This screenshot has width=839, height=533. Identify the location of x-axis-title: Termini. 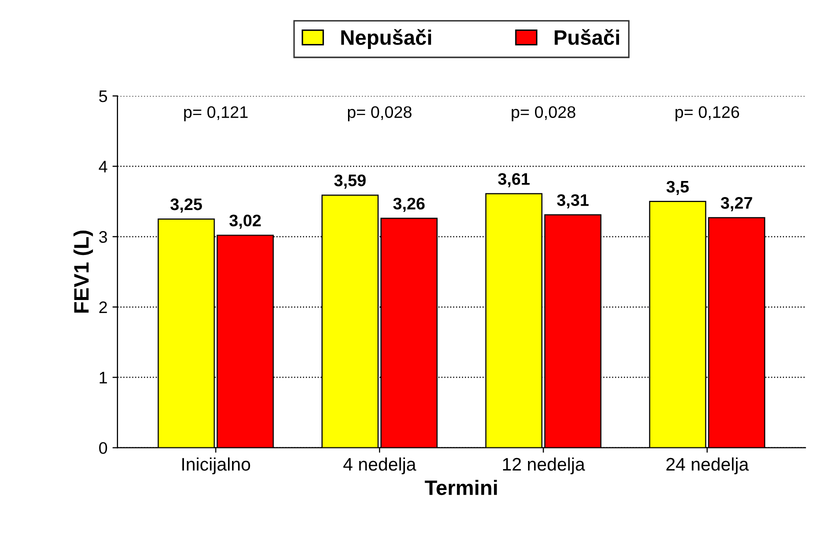
(460, 488).